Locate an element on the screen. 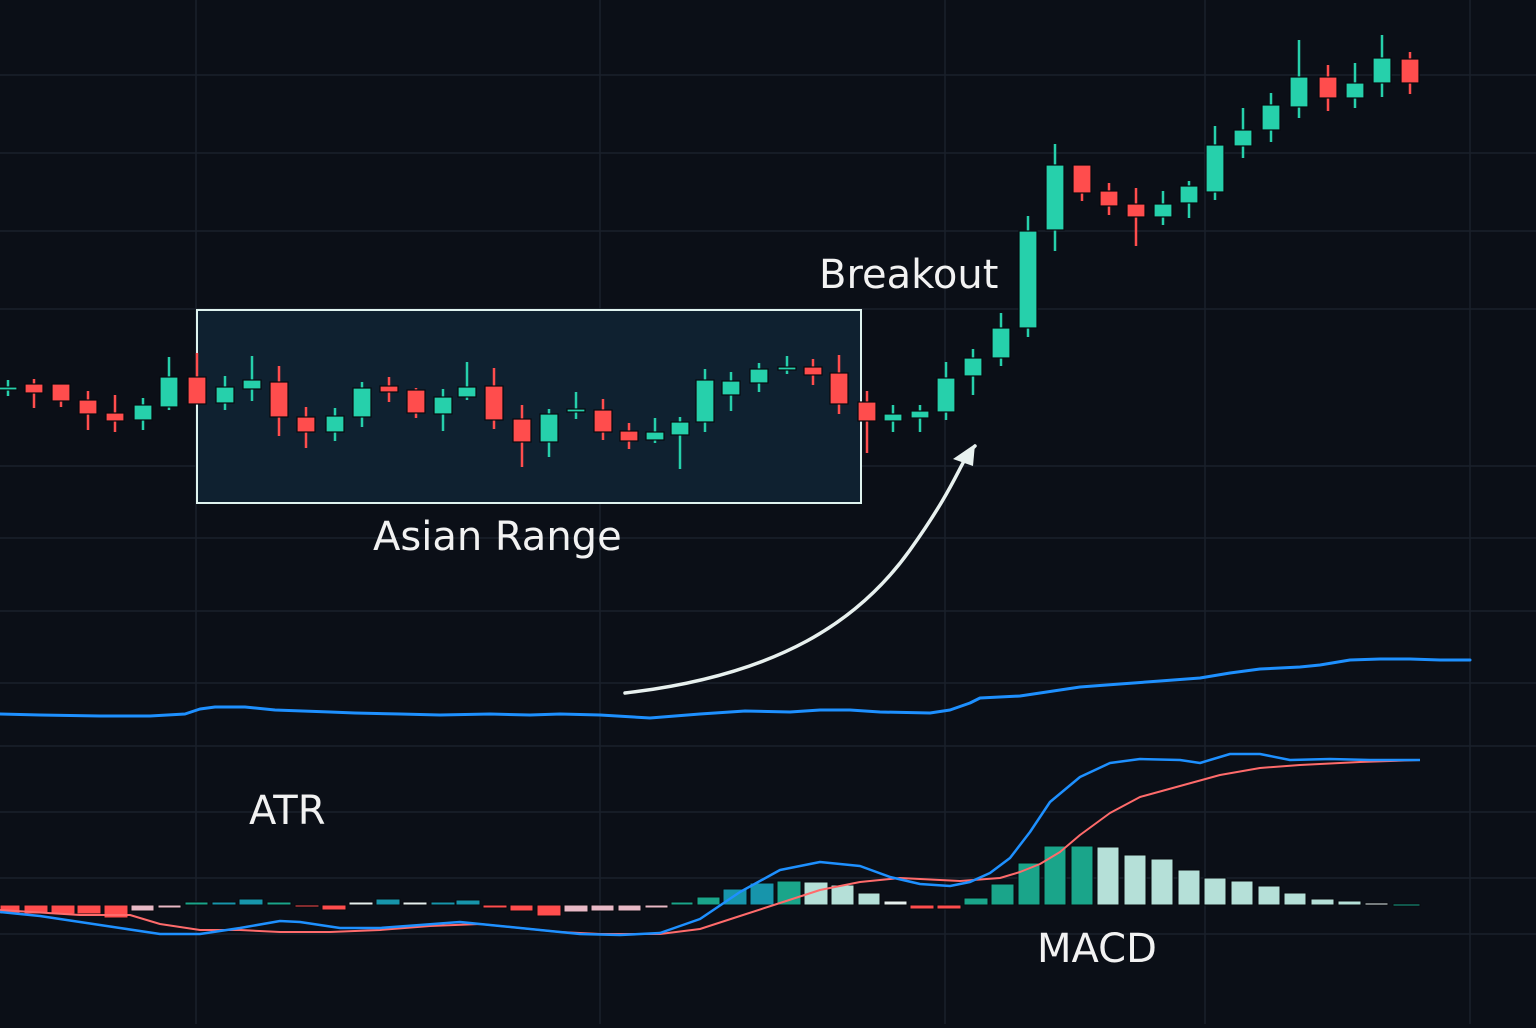 Image resolution: width=1536 pixels, height=1028 pixels. asian-range-label: Asian Range is located at coordinates (497, 537).